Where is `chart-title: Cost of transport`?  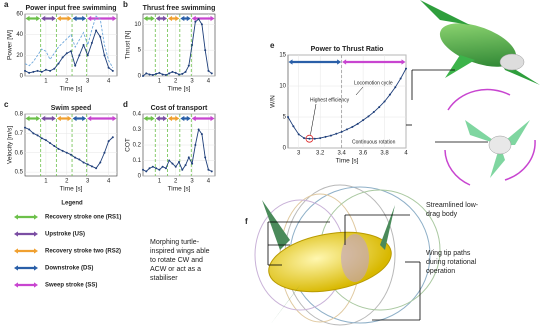 chart-title: Cost of transport is located at coordinates (179, 108).